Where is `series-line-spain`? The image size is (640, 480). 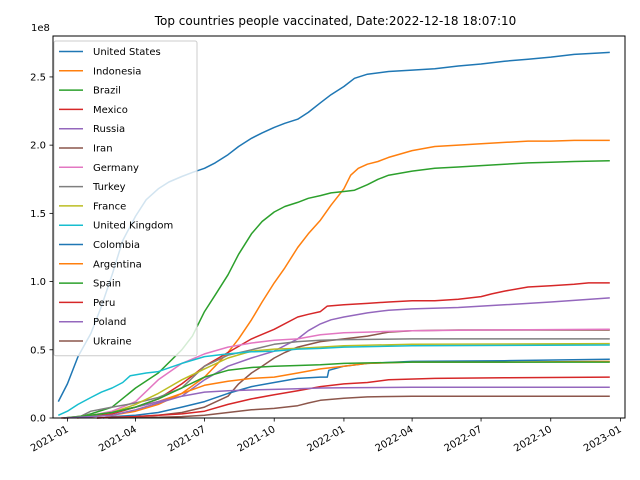
series-line-spain is located at coordinates (336, 390).